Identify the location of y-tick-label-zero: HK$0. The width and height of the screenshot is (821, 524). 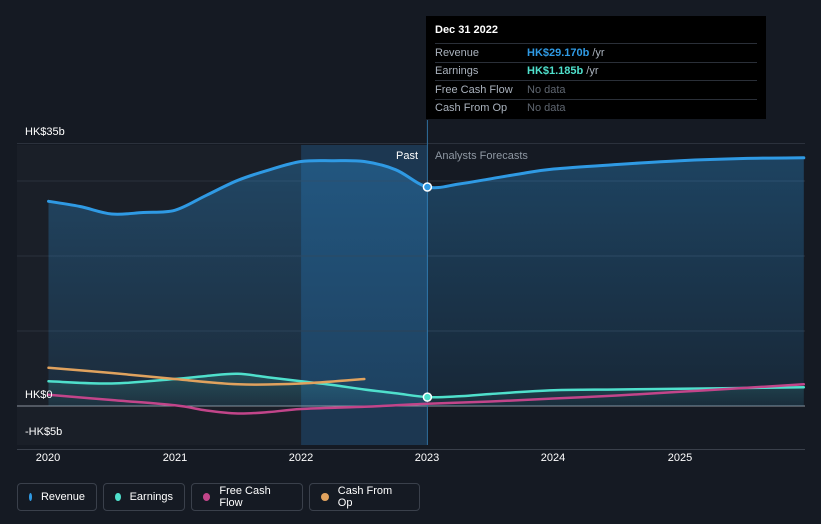
(39, 395).